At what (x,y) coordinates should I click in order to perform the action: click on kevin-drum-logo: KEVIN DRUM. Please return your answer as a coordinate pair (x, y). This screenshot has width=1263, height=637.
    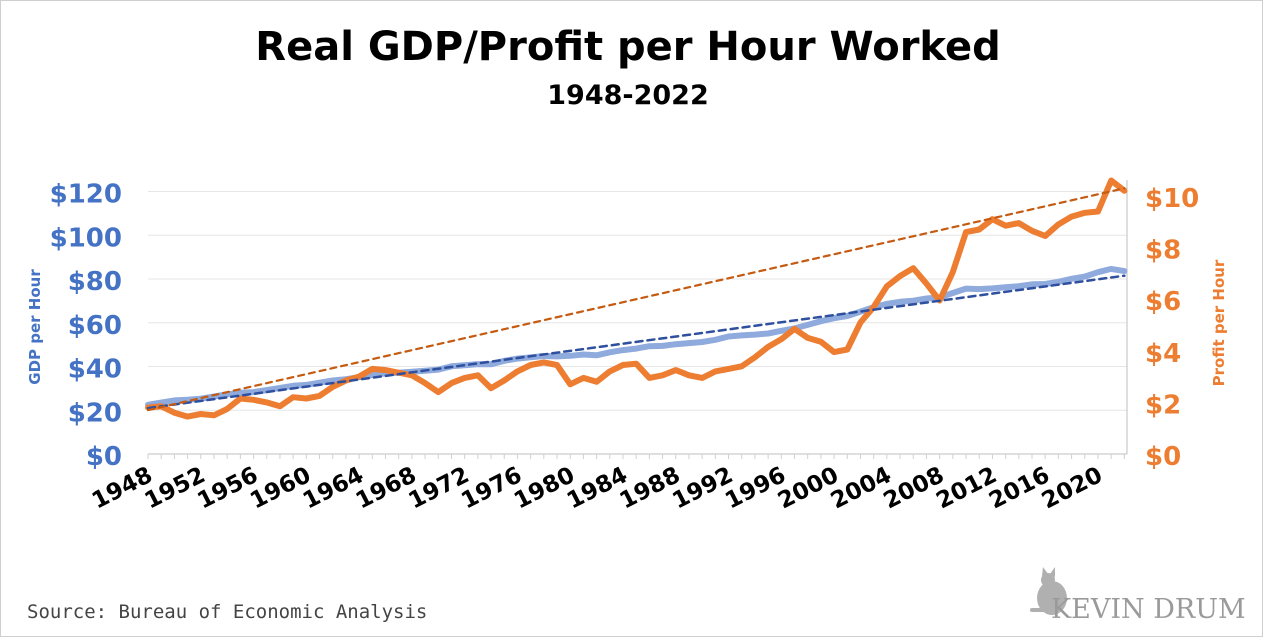
    Looking at the image, I should click on (1138, 596).